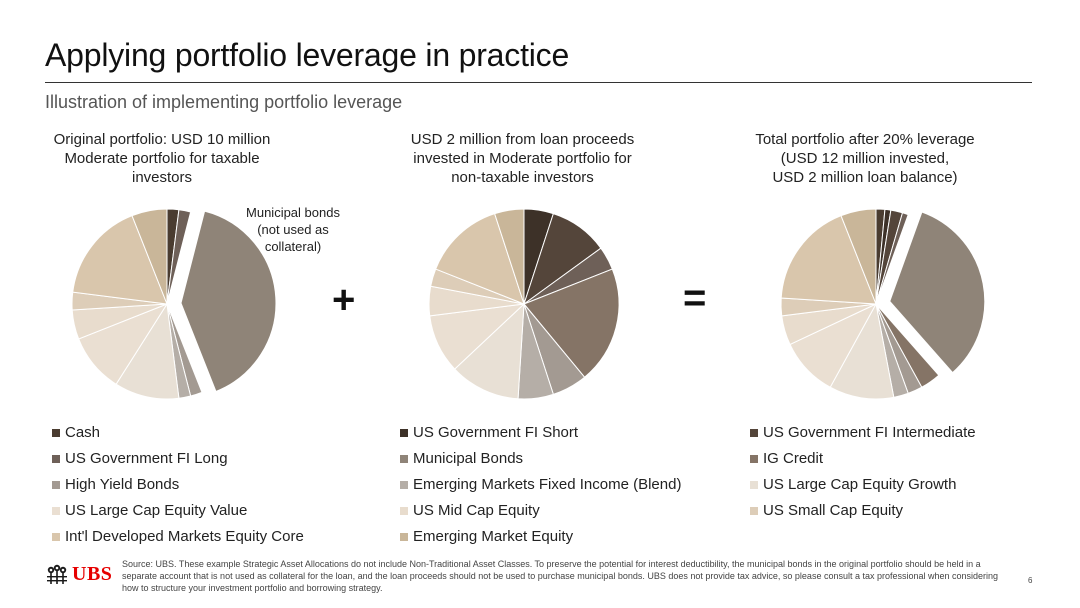 The width and height of the screenshot is (1080, 608). Describe the element at coordinates (468, 458) in the screenshot. I see `legend-label: Municipal Bonds` at that location.